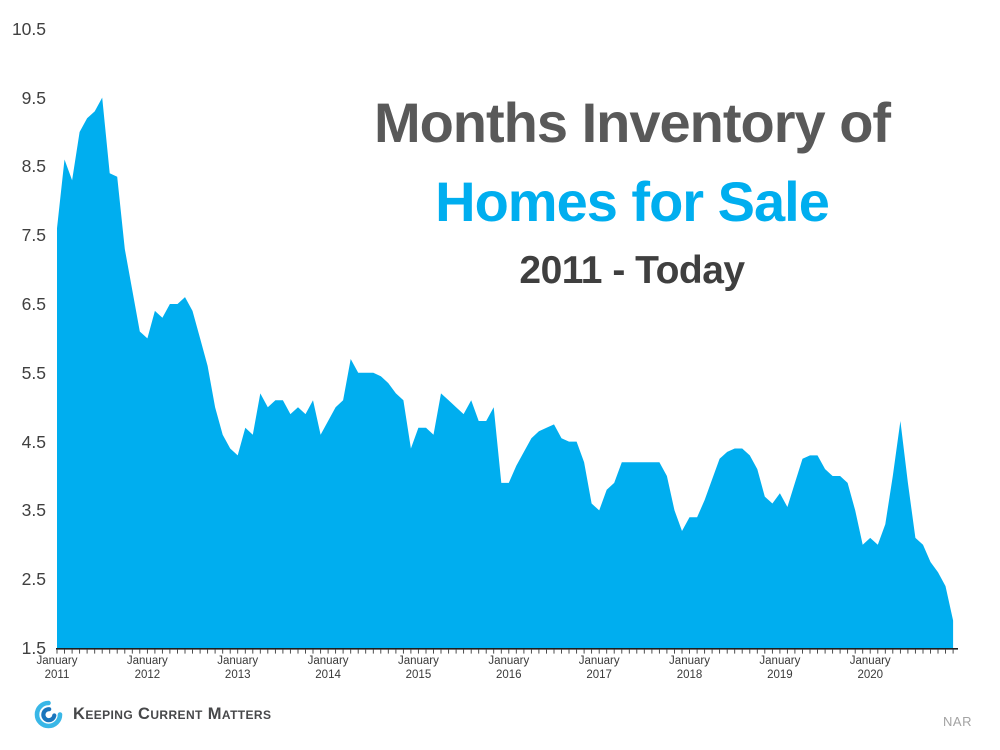  What do you see at coordinates (172, 714) in the screenshot?
I see `brand-name: Keeping Current Matters` at bounding box center [172, 714].